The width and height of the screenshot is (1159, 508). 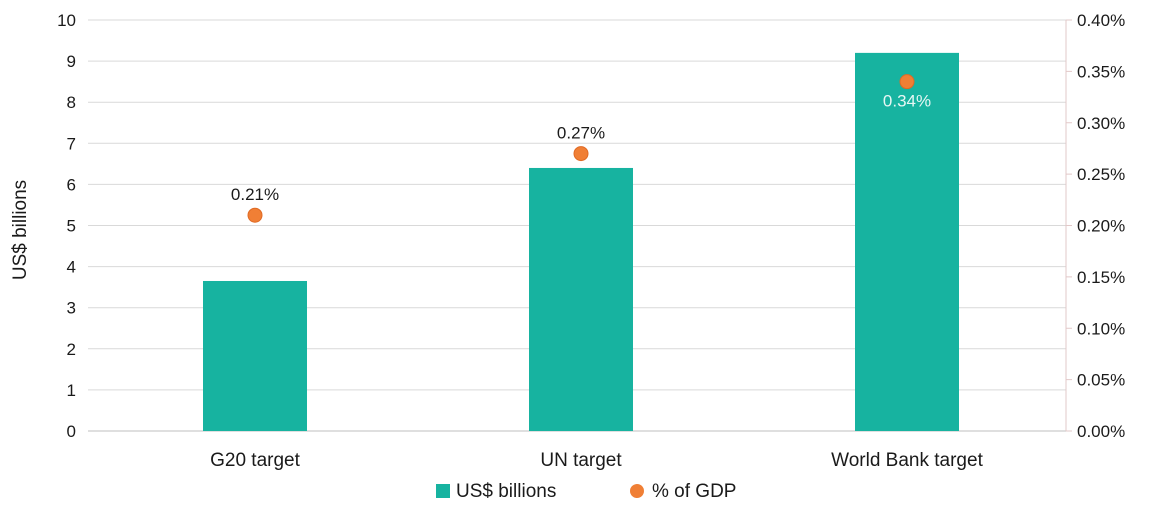 I want to click on category-labels: G20 target UN target World Bank target, so click(x=596, y=460).